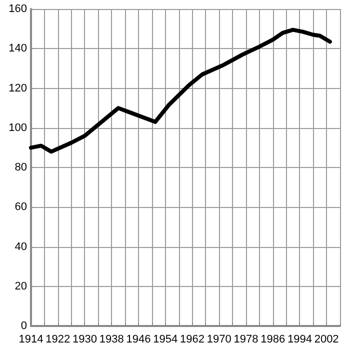 The image size is (350, 352). I want to click on x-tick-label: 1946, so click(138, 340).